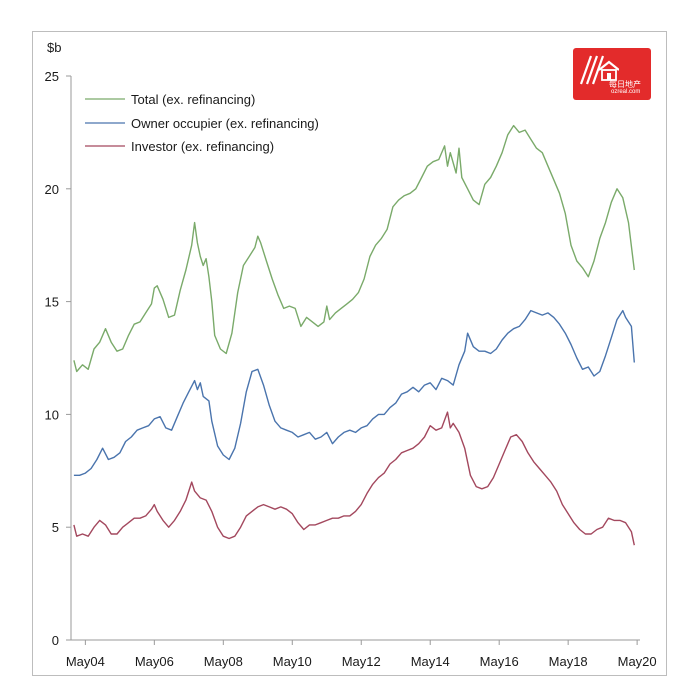  Describe the element at coordinates (626, 92) in the screenshot. I see `logo-text-en: ozreal.com` at that location.